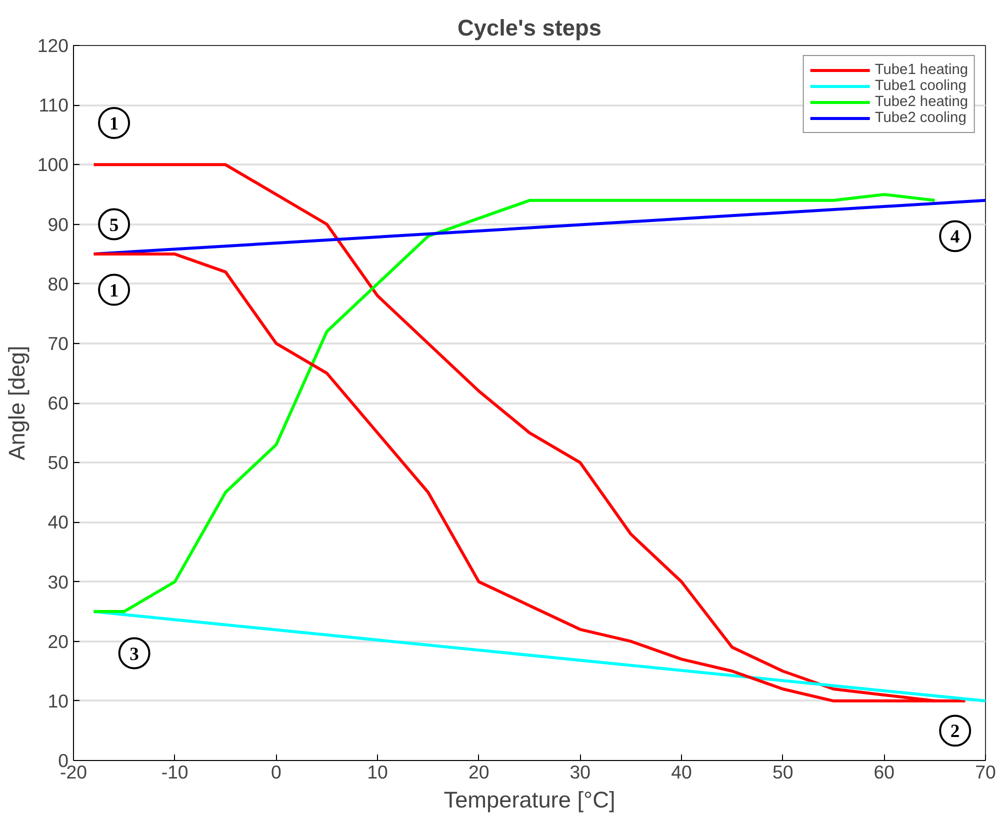  Describe the element at coordinates (58, 522) in the screenshot. I see `y-tick-label: 40` at that location.